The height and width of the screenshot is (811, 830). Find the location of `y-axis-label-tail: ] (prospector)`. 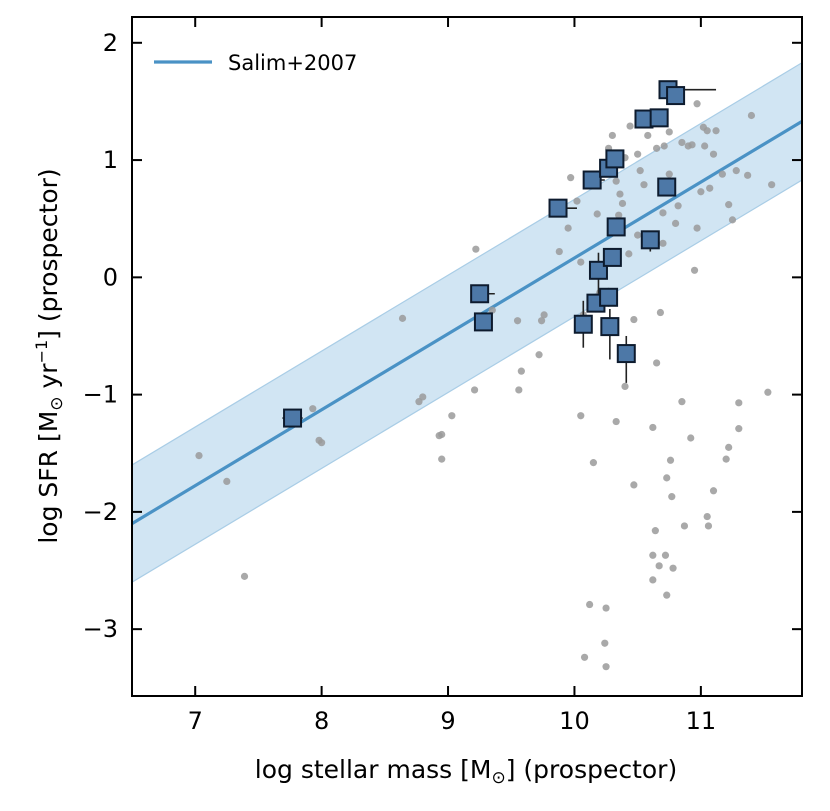

y-axis-label-tail: ] (prospector) is located at coordinates (48, 254).